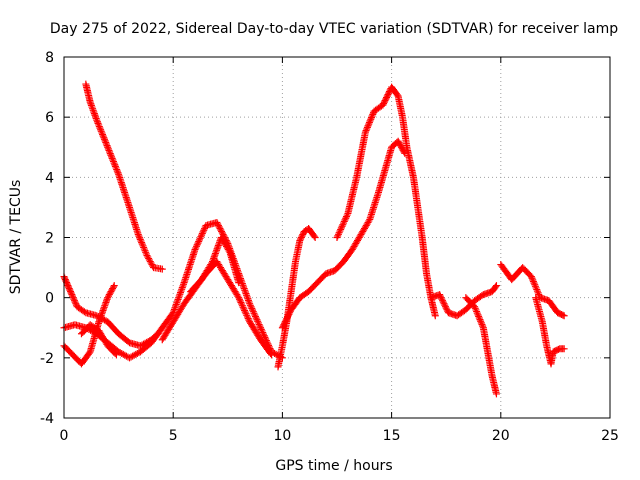  Describe the element at coordinates (481, 346) in the screenshot. I see `series-s12` at that location.